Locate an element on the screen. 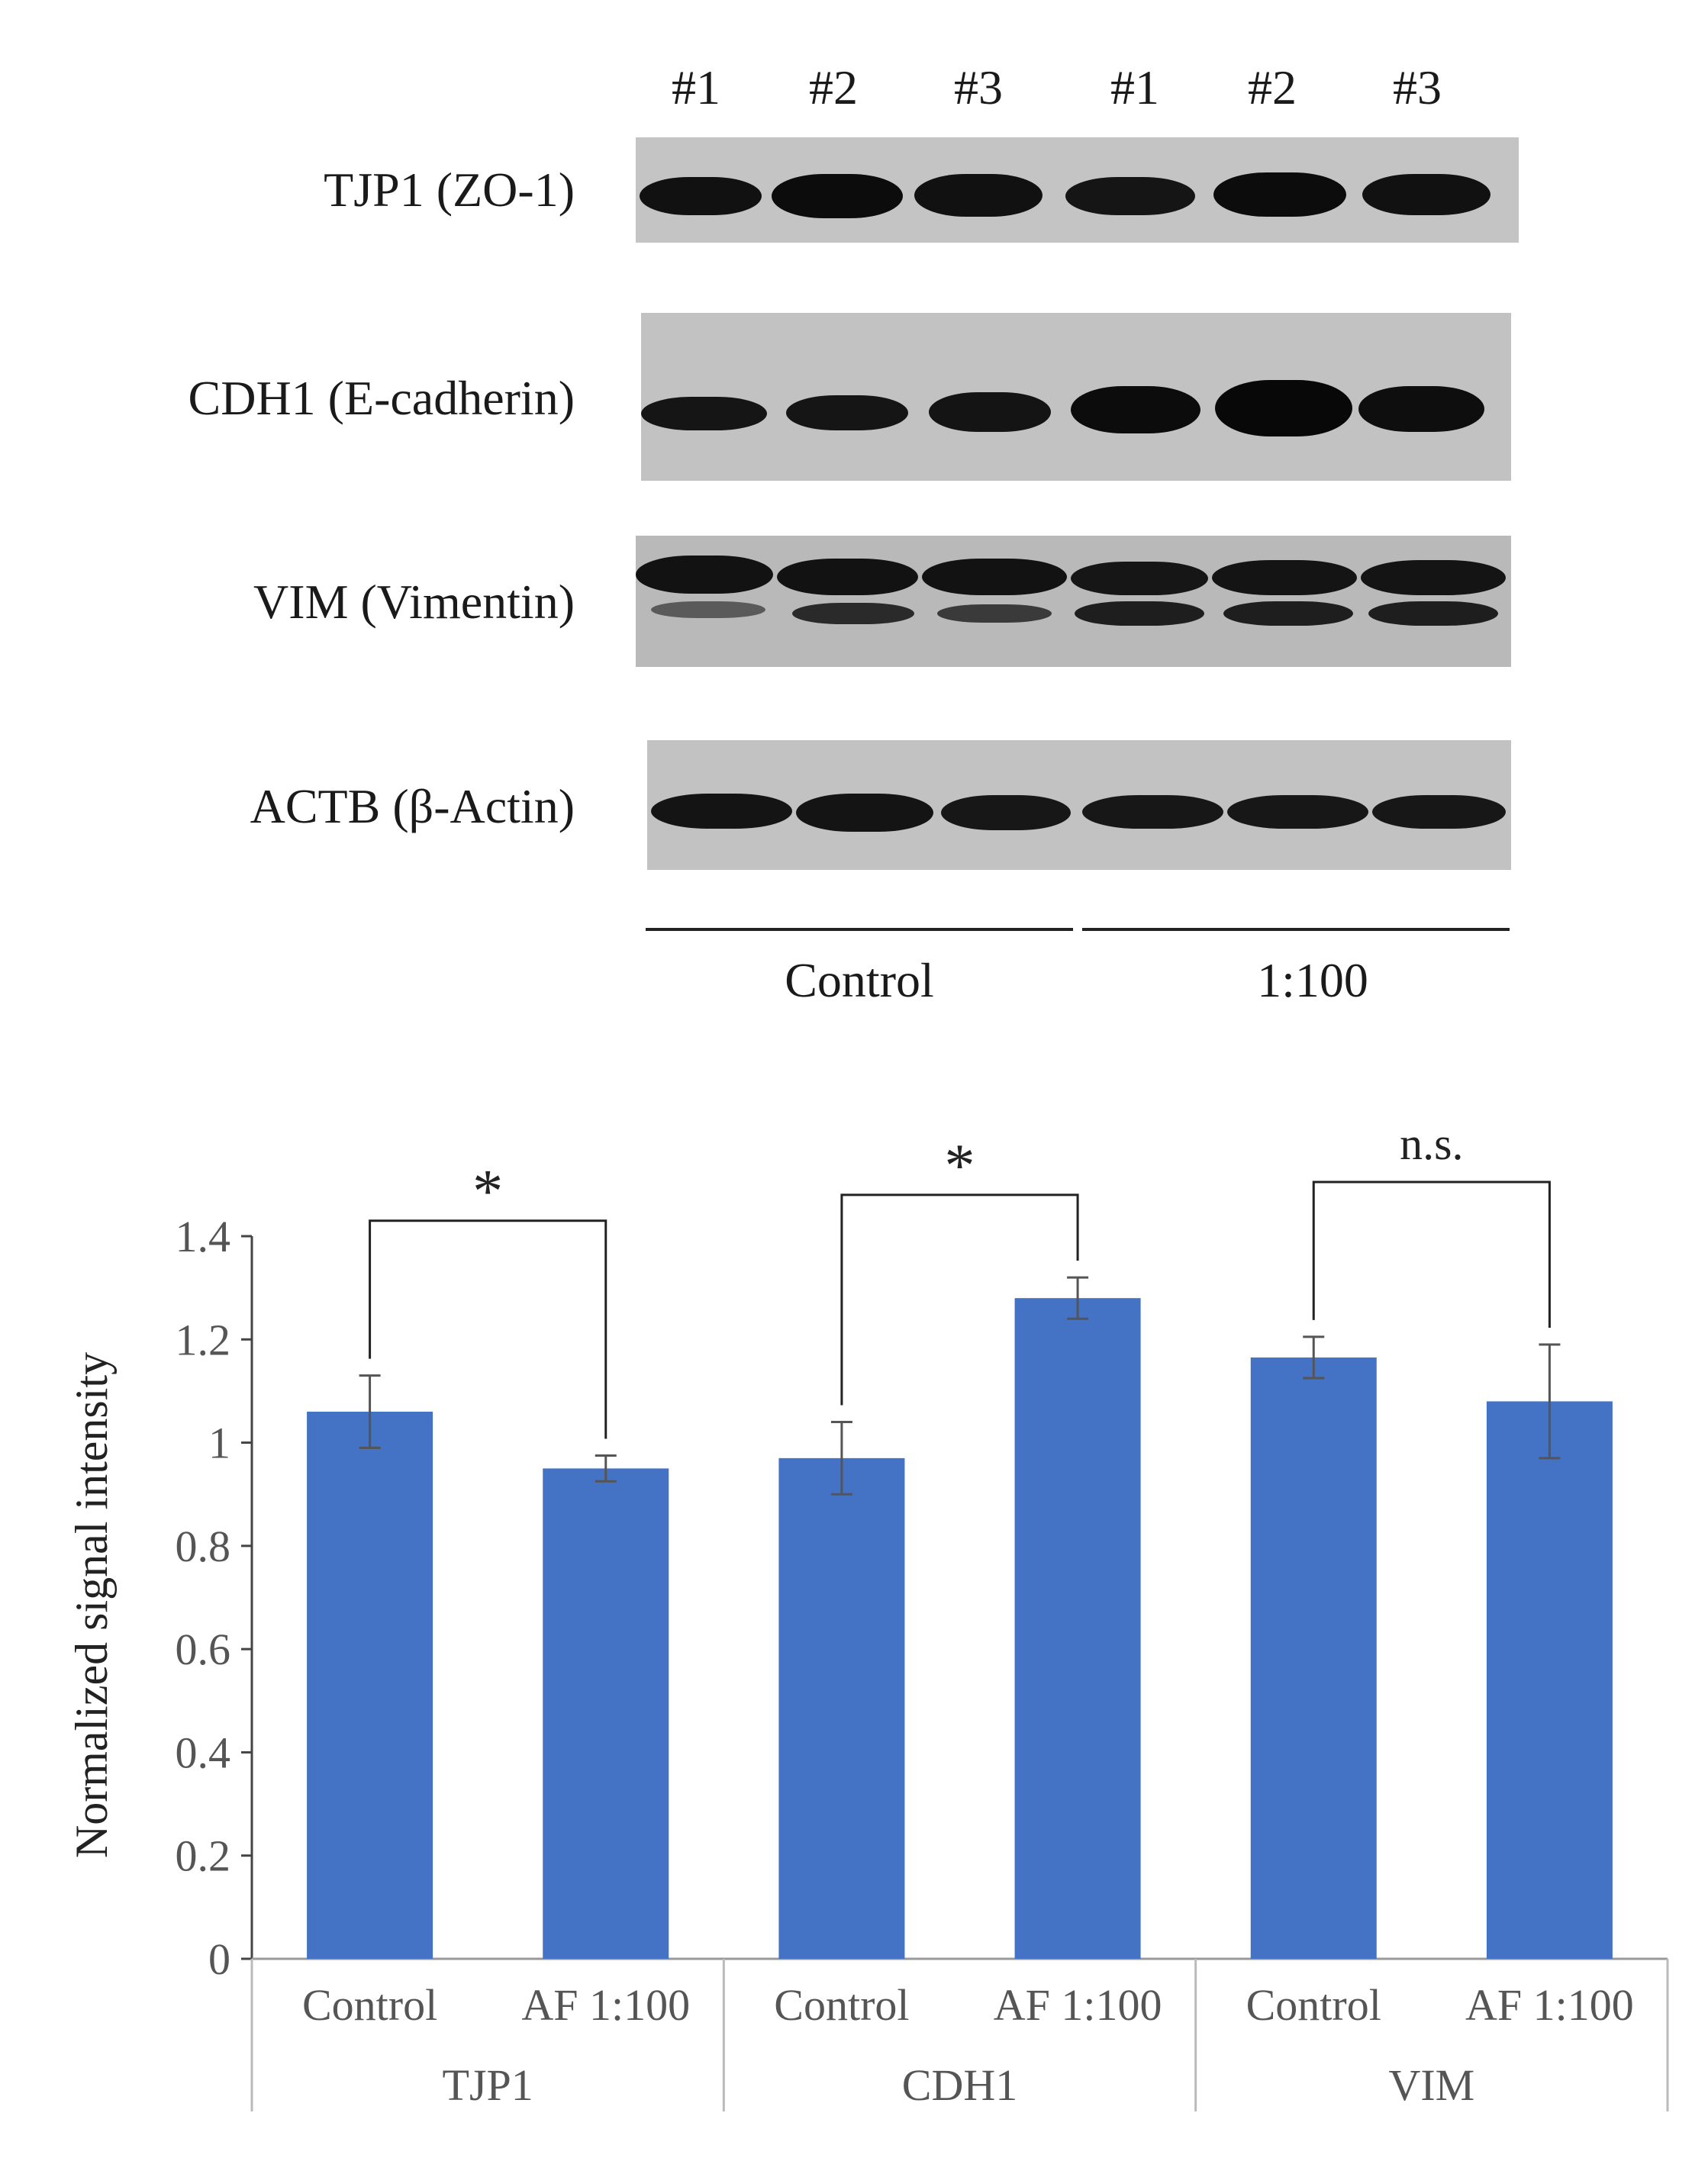 The width and height of the screenshot is (1708, 2174). y-tick-label: 0.4 is located at coordinates (203, 1752).